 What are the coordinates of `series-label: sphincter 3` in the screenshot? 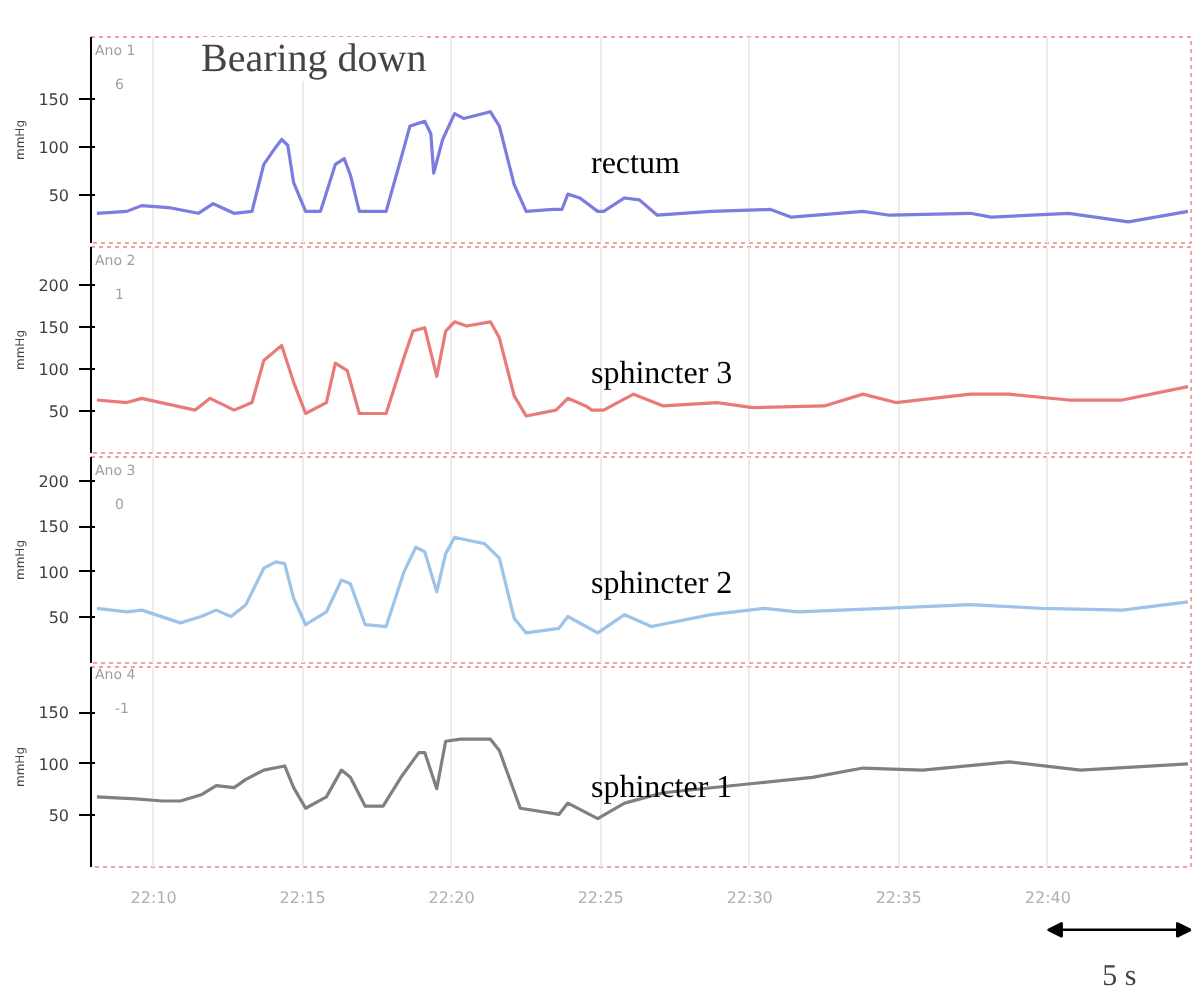 It's located at (662, 374).